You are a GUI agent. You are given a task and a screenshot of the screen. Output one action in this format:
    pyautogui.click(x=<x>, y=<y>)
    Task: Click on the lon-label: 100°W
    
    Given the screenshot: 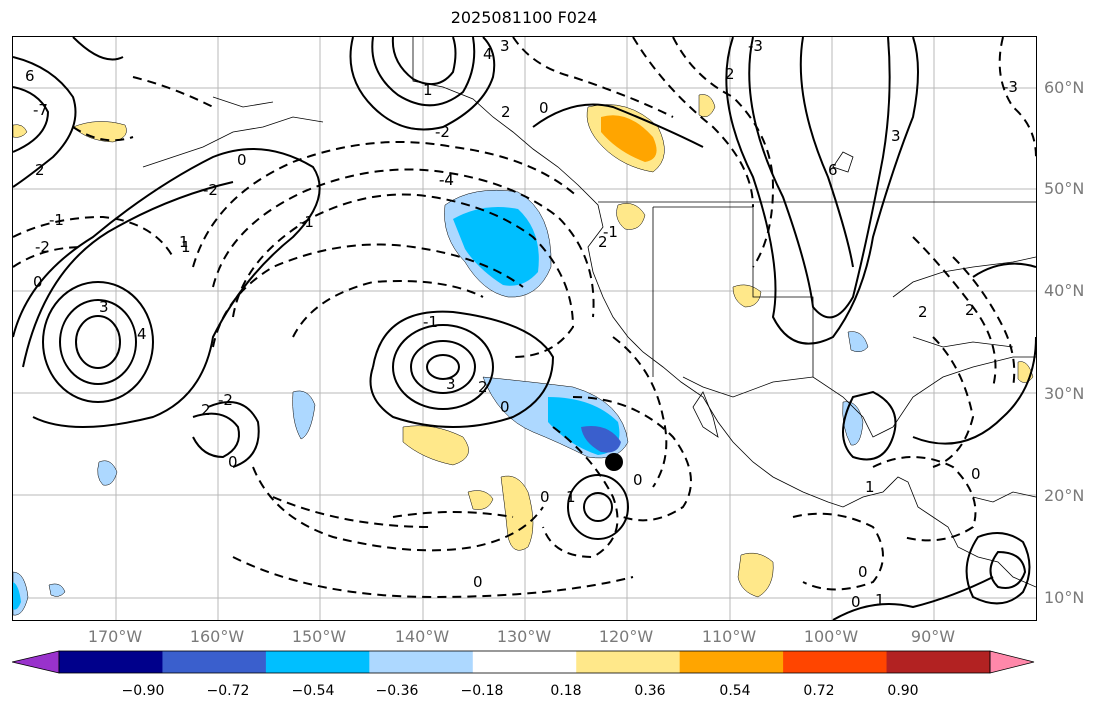 What is the action you would take?
    pyautogui.click(x=831, y=636)
    